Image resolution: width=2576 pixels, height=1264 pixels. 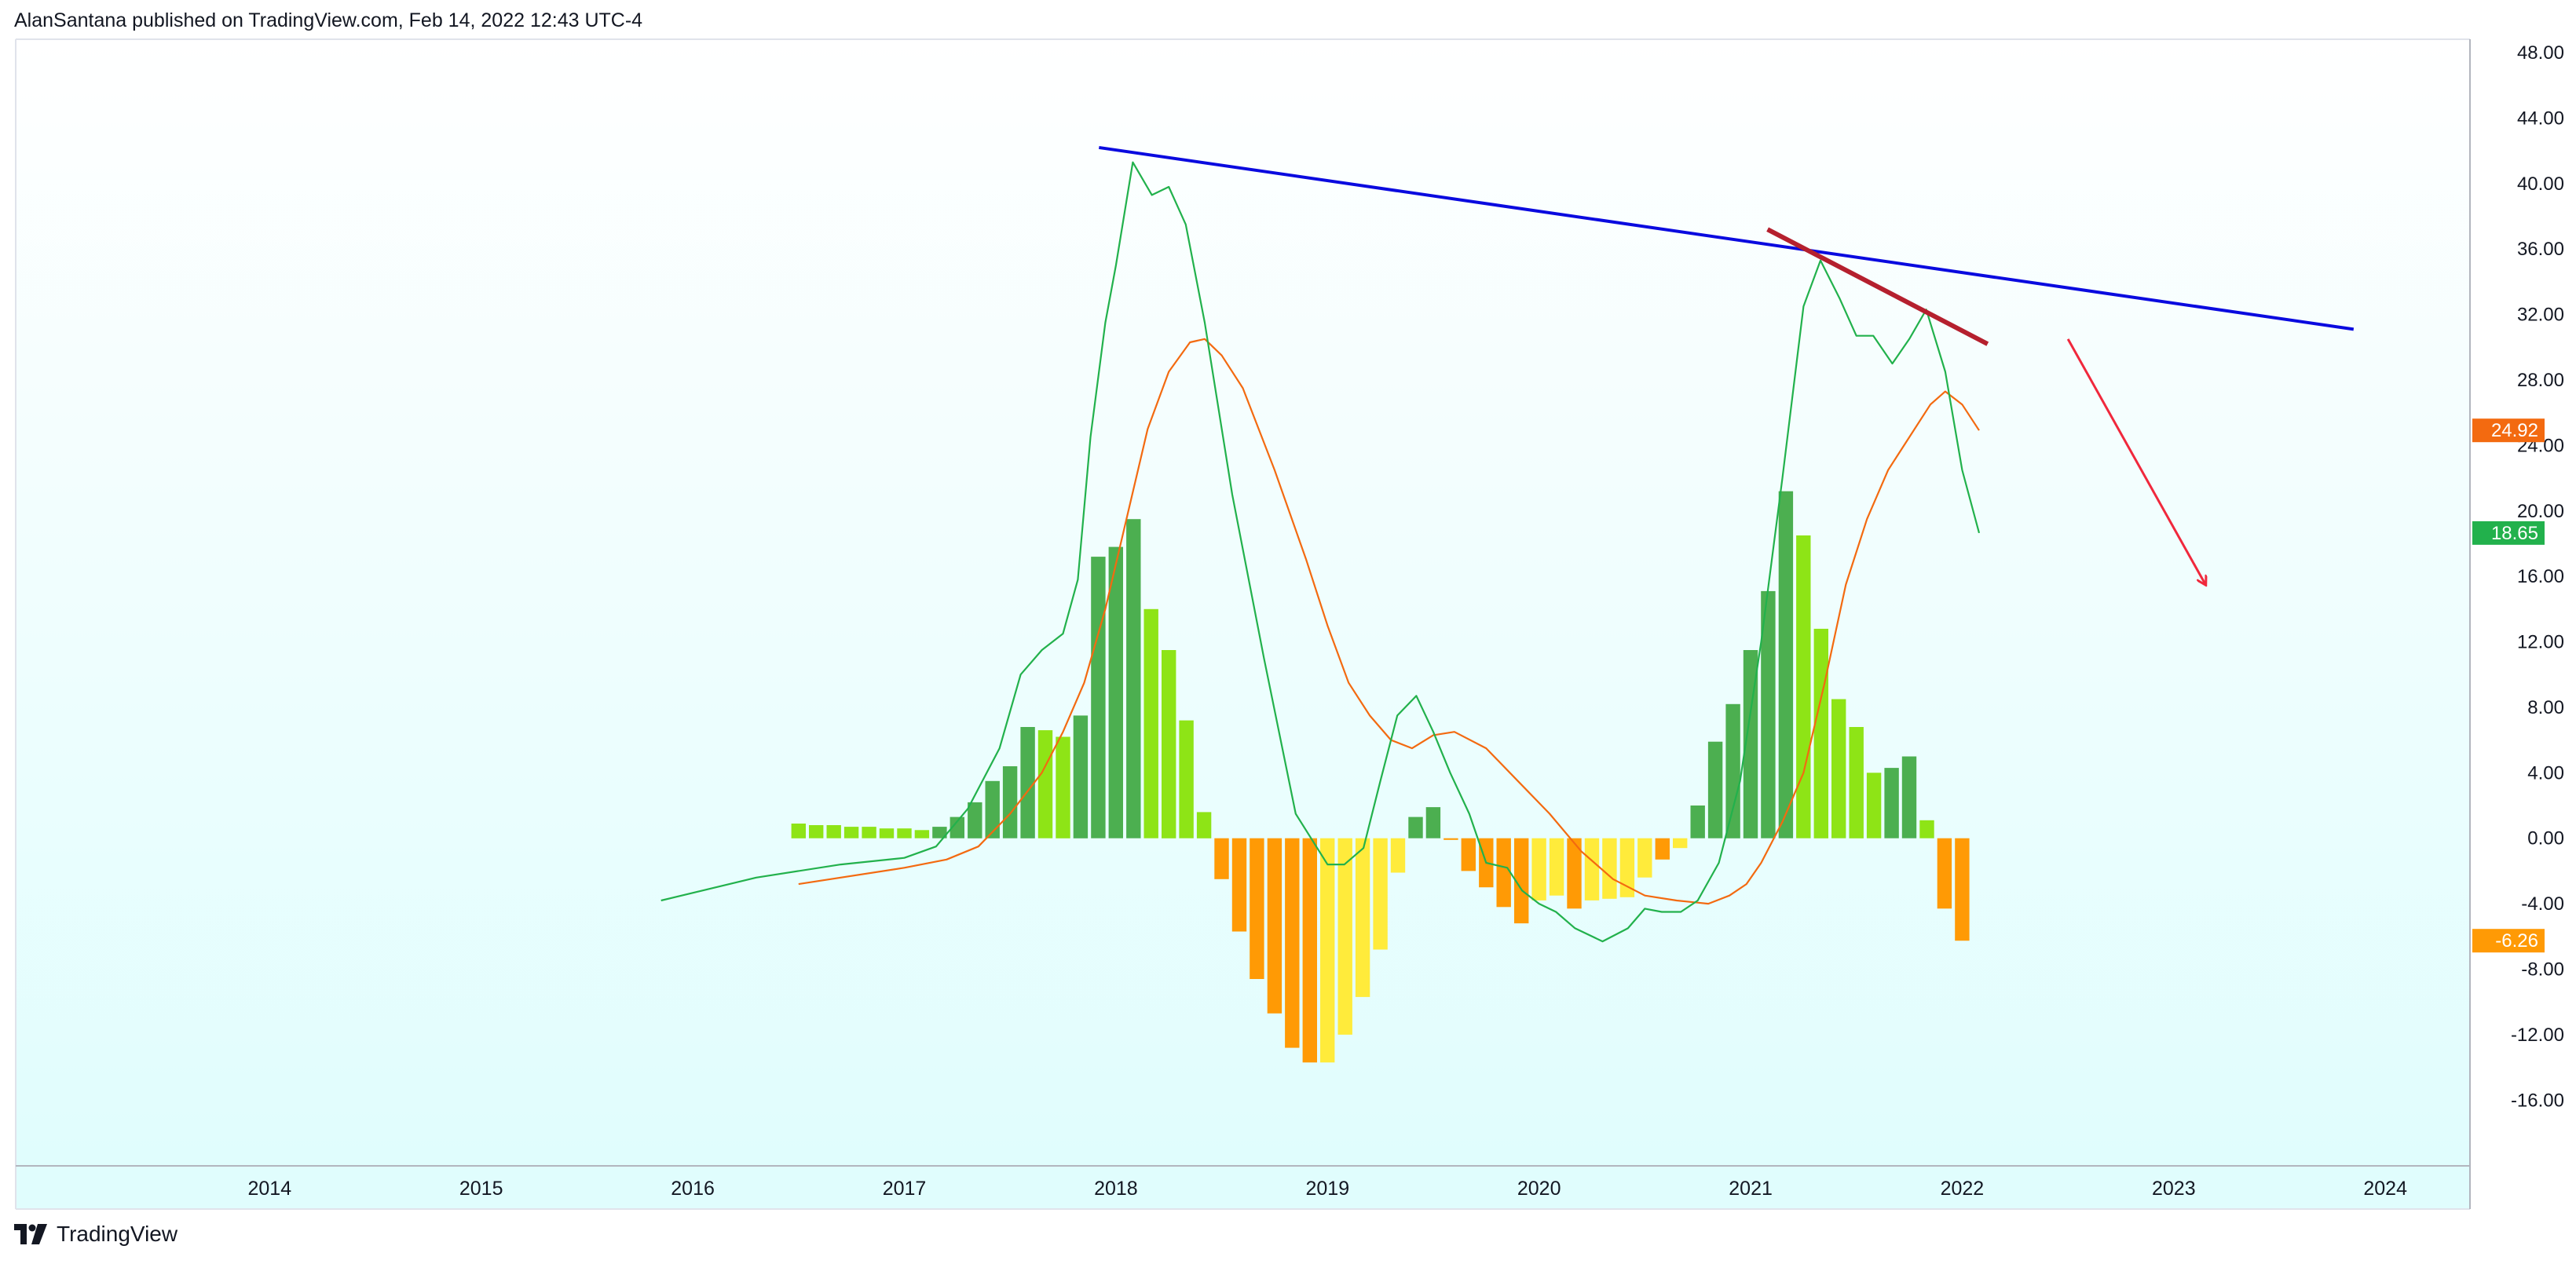 What do you see at coordinates (117, 1234) in the screenshot?
I see `brand-name: TradingView` at bounding box center [117, 1234].